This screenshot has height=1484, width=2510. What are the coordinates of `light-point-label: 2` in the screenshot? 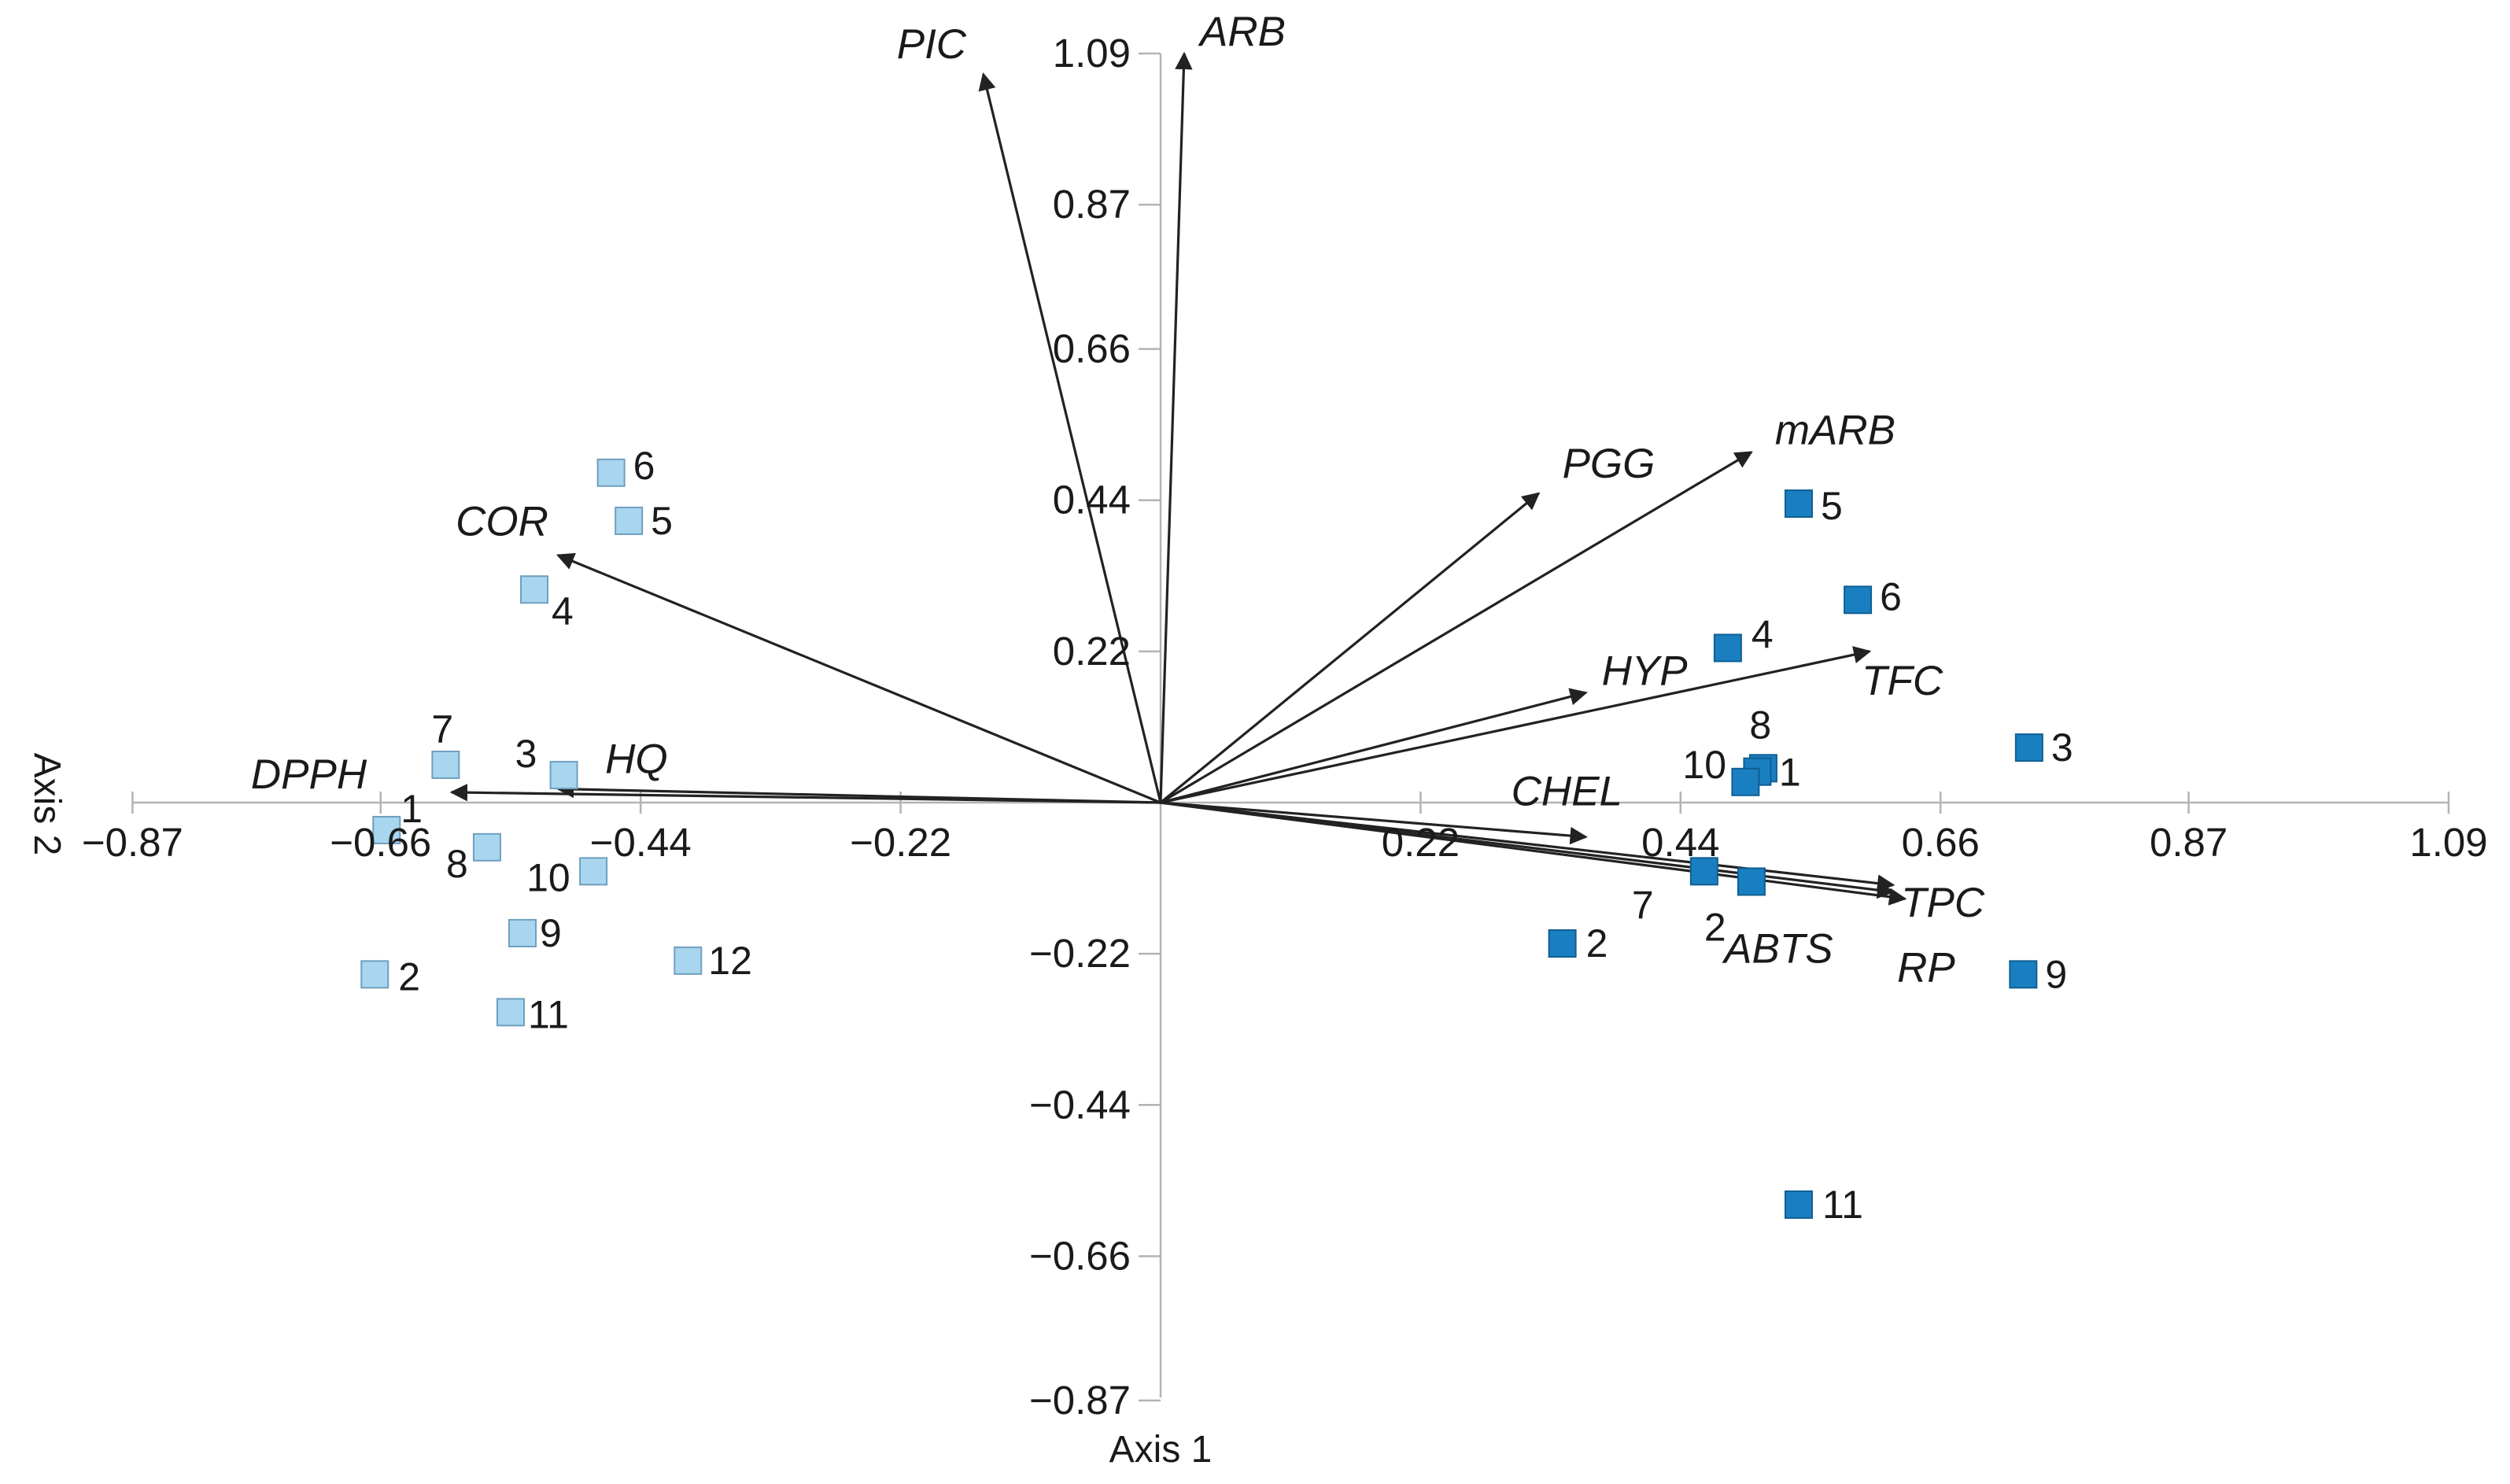 It's located at (409, 976).